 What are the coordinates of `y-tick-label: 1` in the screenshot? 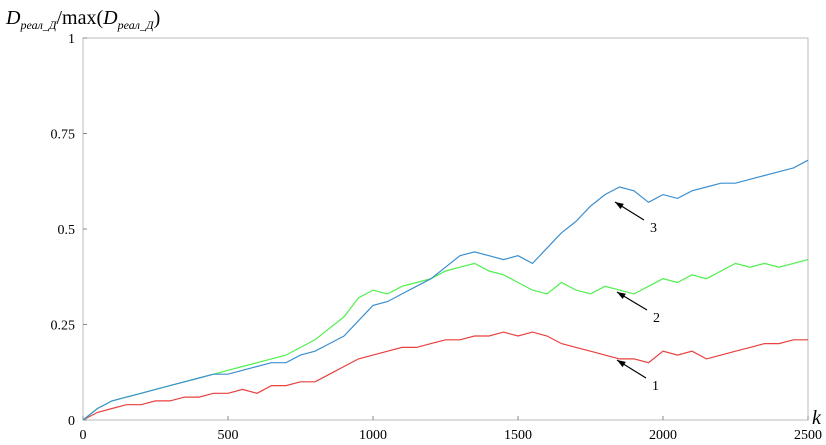 It's located at (71, 39).